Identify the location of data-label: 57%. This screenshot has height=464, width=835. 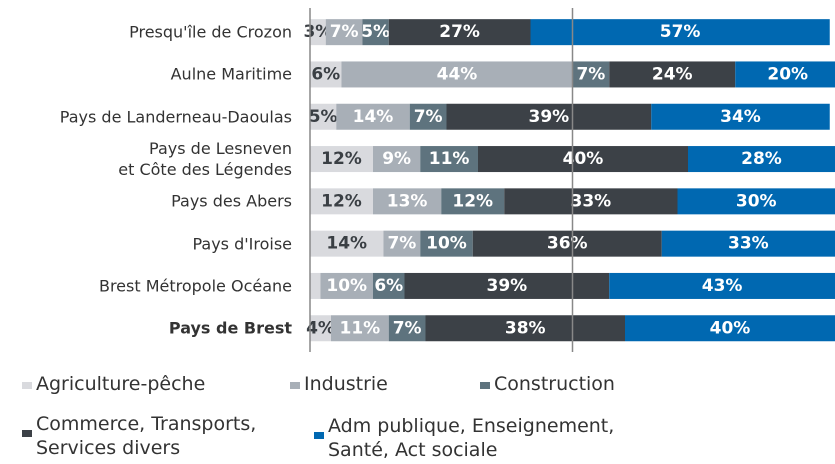
(680, 32).